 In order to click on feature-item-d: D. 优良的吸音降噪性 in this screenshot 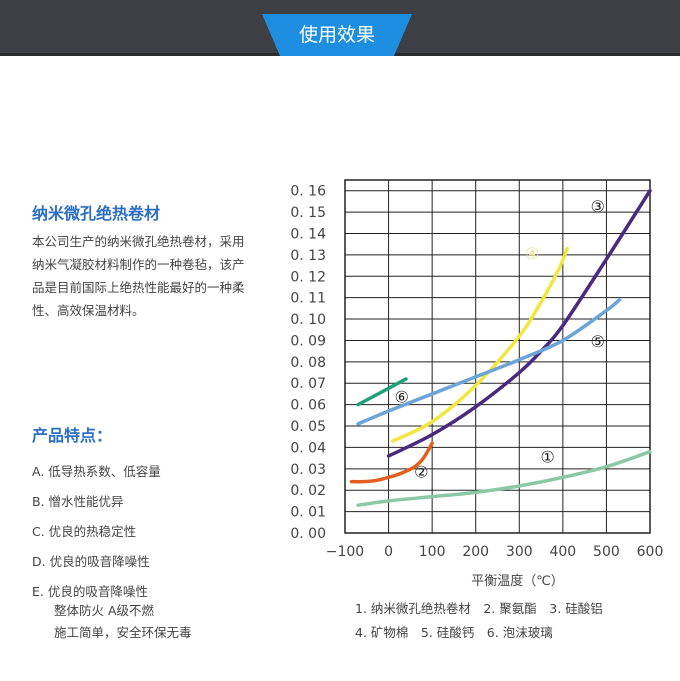, I will do `click(91, 561)`.